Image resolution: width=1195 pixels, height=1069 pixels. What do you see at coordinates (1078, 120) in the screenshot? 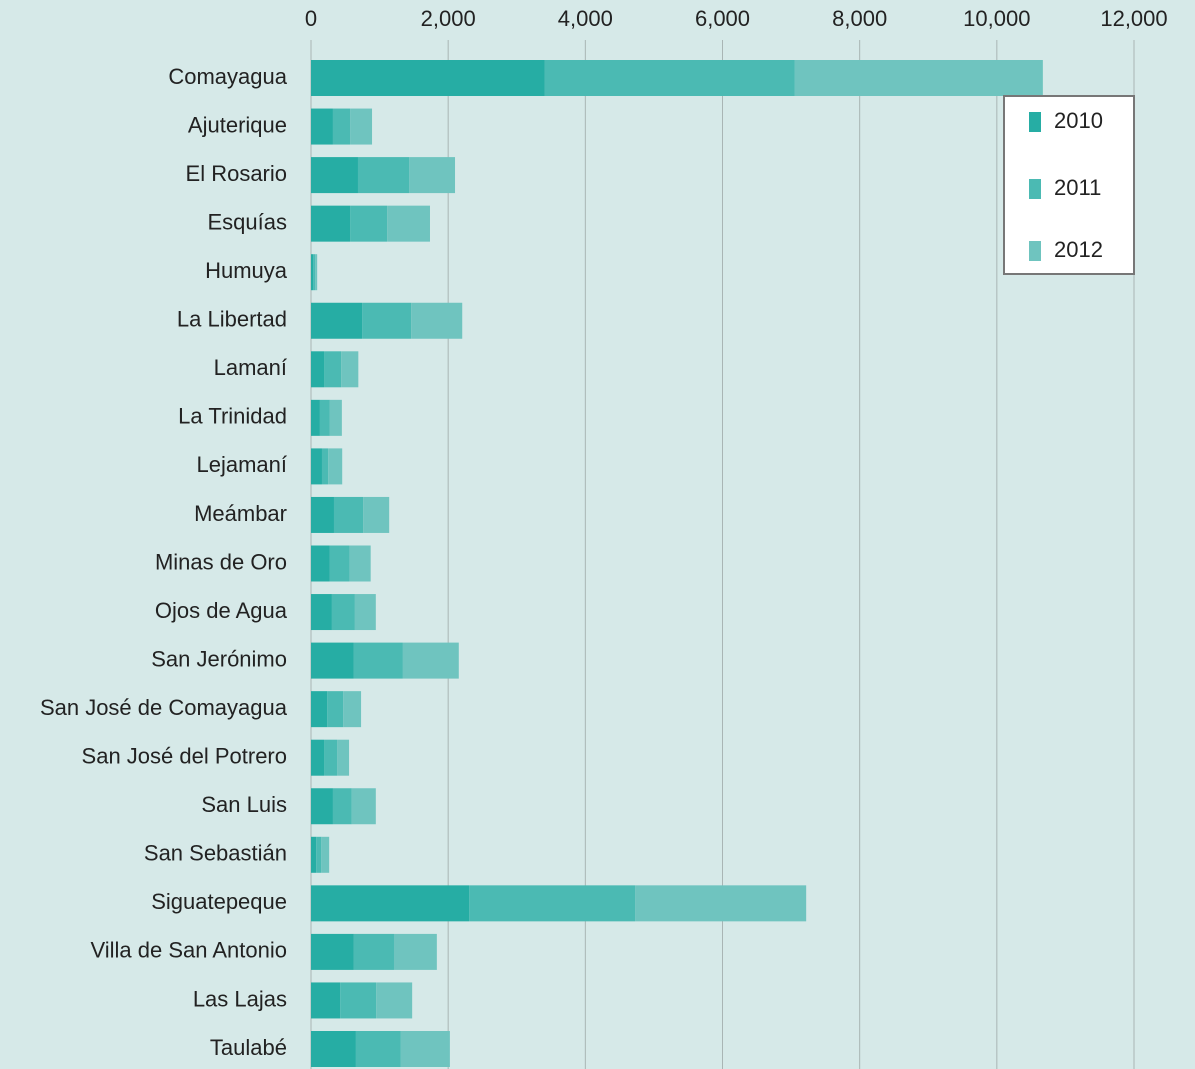
I see `legend-label: 2010` at bounding box center [1078, 120].